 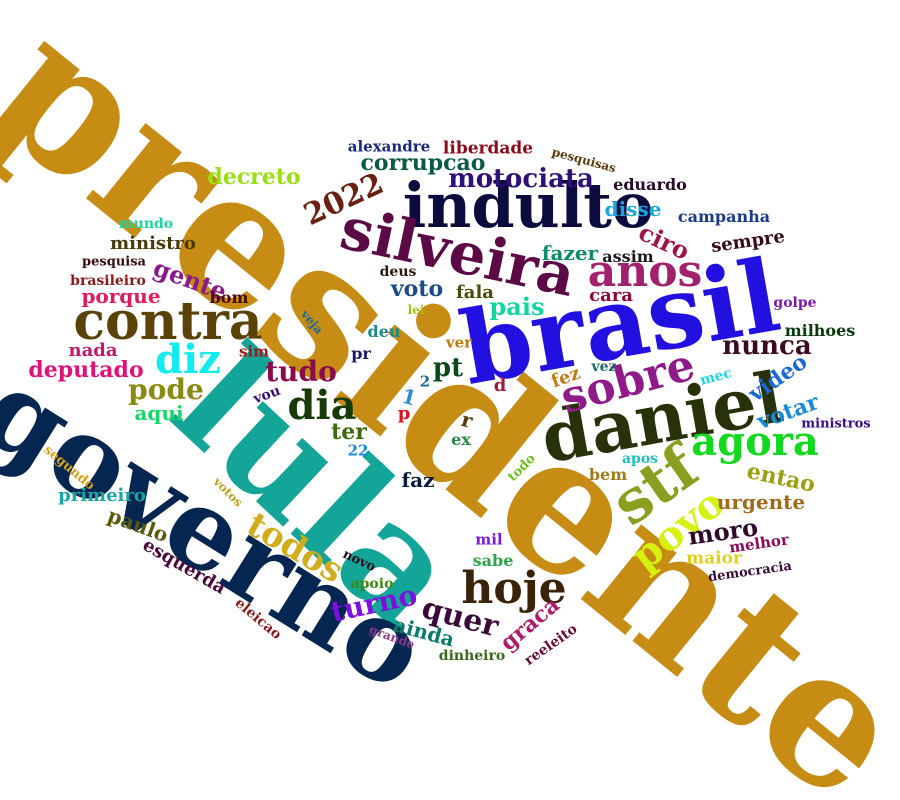 I want to click on word-alexandre: alexandre, so click(x=389, y=146).